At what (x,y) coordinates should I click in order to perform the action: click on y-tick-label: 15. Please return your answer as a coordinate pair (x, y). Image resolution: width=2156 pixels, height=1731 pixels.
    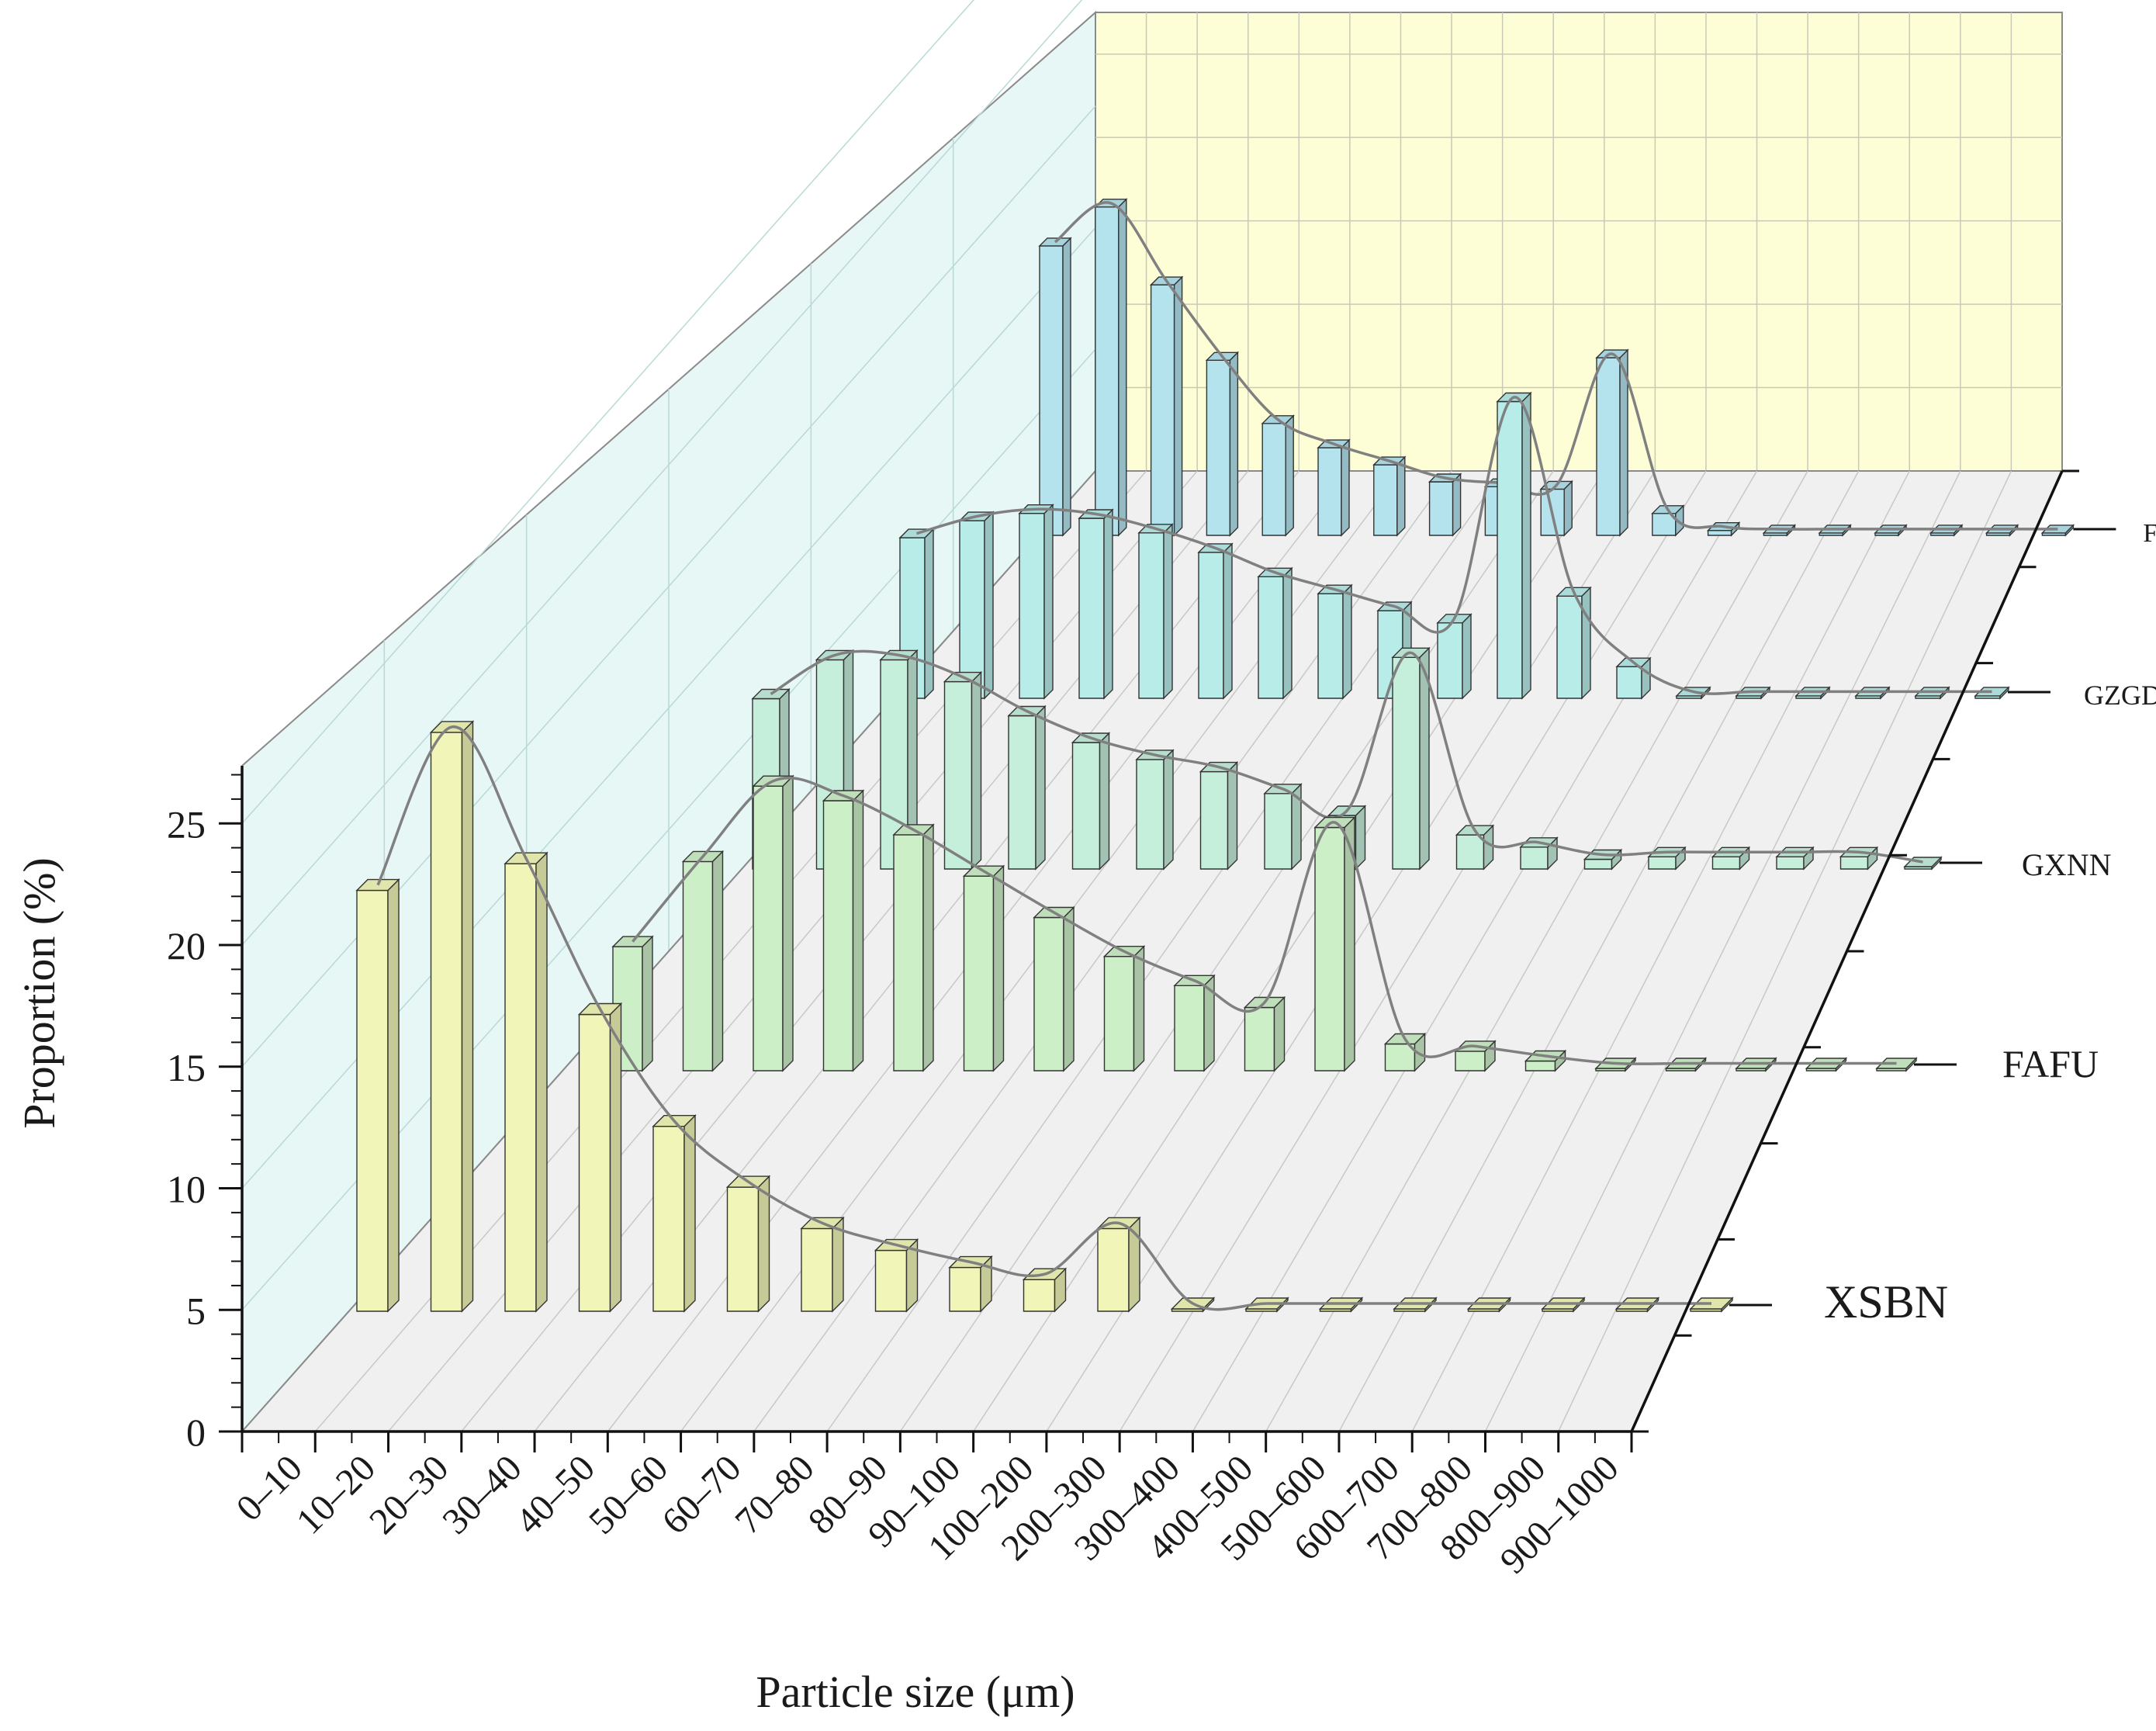
    Looking at the image, I should click on (186, 1067).